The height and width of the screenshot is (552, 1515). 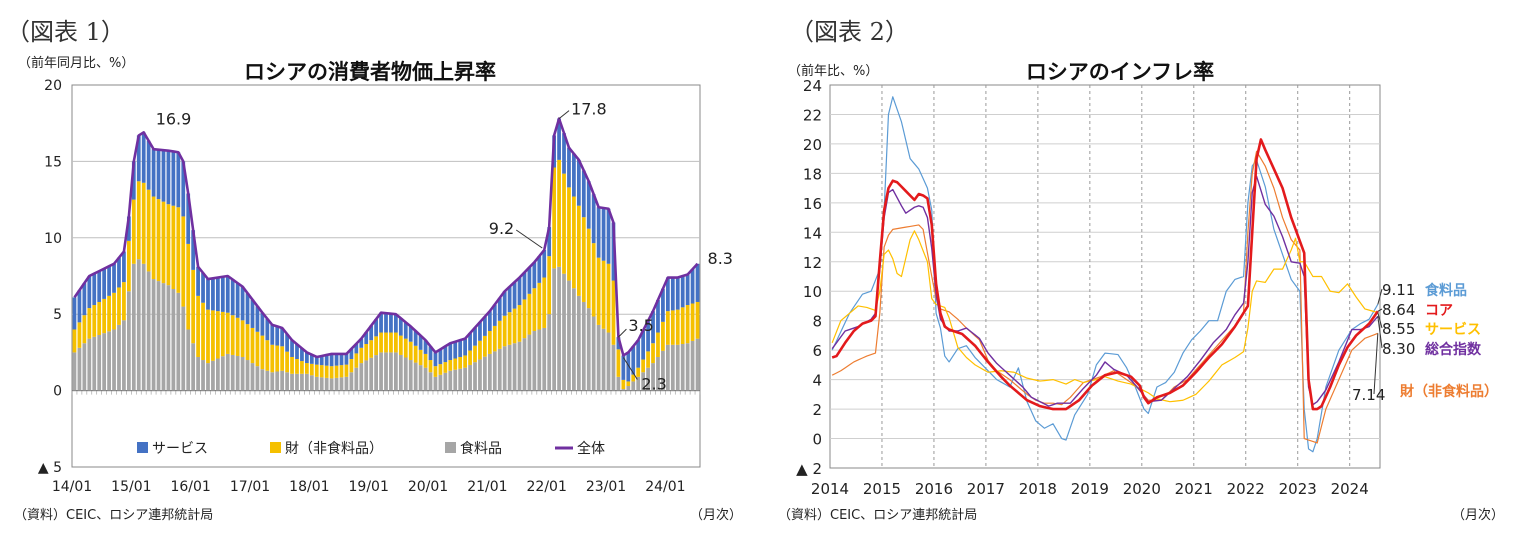 I want to click on y-tick-label: 6, so click(x=817, y=351).